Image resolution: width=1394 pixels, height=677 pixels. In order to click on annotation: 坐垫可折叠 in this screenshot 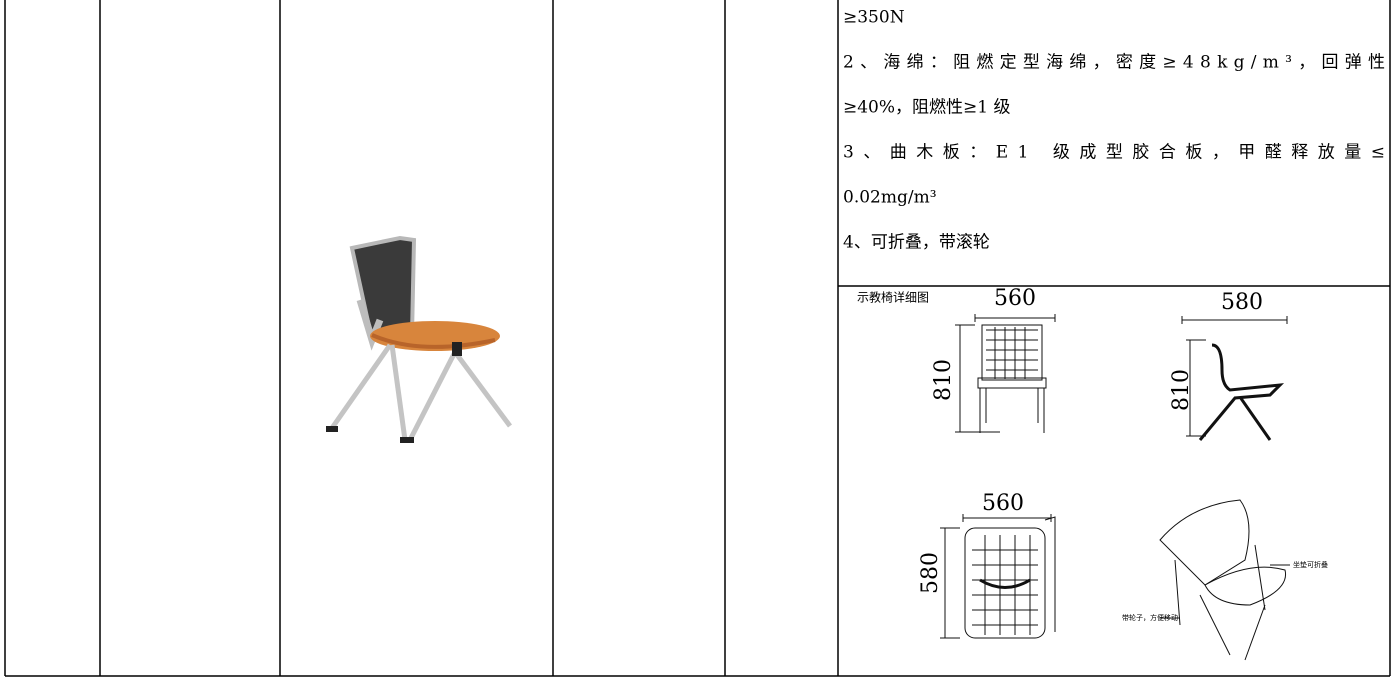, I will do `click(1310, 564)`.